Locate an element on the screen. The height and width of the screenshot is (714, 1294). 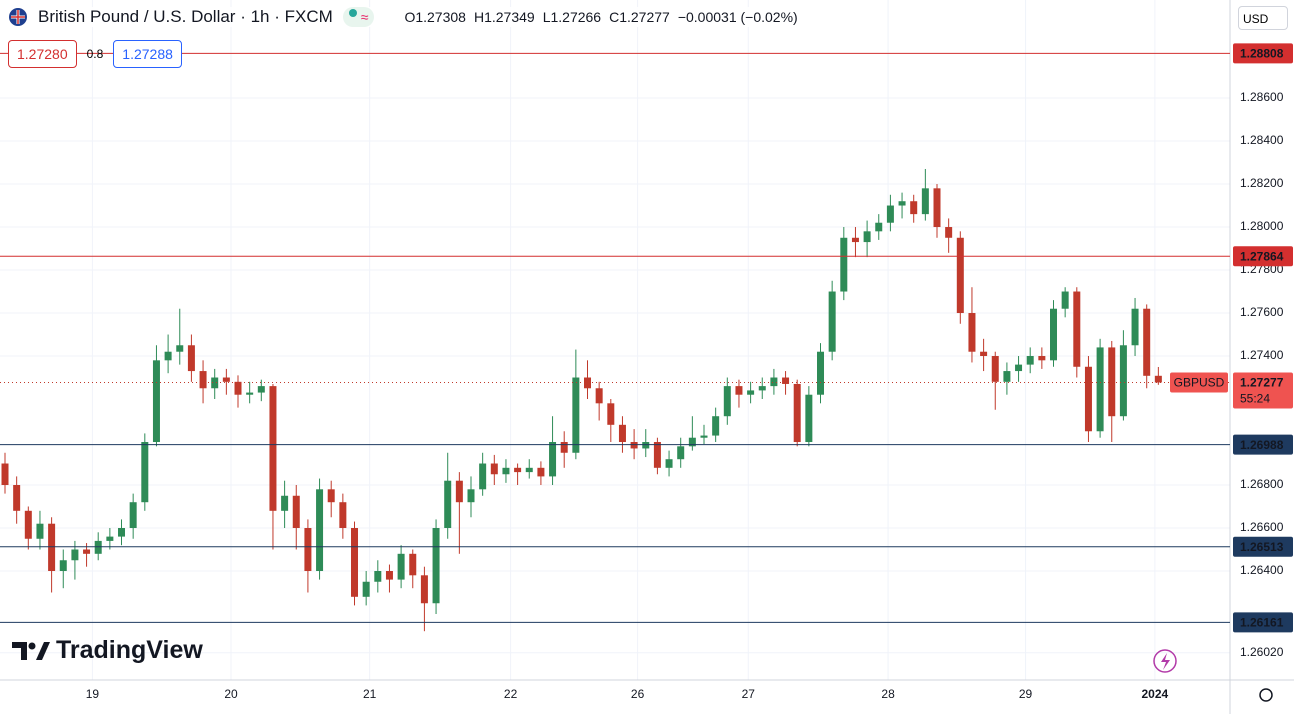
symbol: British Pound / U.S. Dollar · 1h · FXCM is located at coordinates (185, 16).